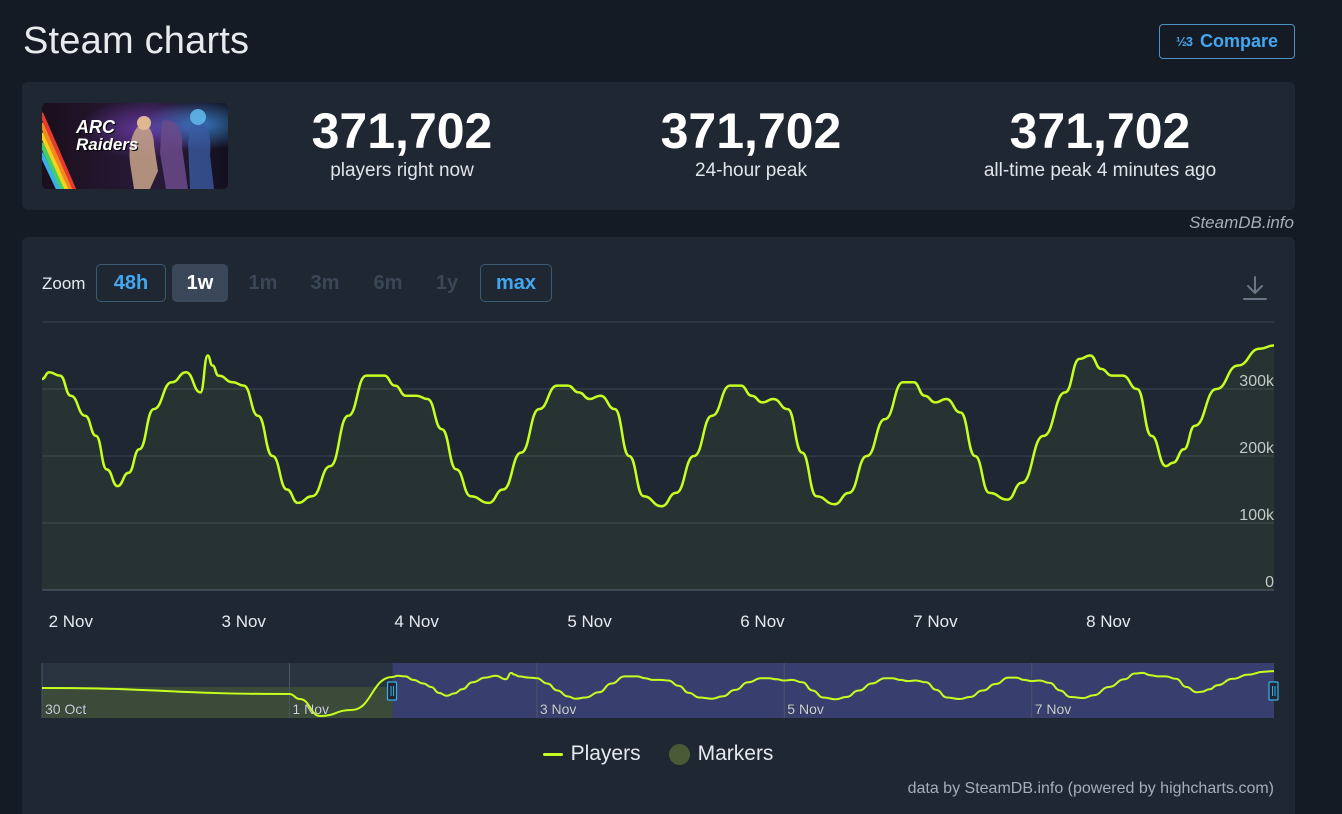 The height and width of the screenshot is (814, 1342). I want to click on legend-markers-swatch, so click(679, 754).